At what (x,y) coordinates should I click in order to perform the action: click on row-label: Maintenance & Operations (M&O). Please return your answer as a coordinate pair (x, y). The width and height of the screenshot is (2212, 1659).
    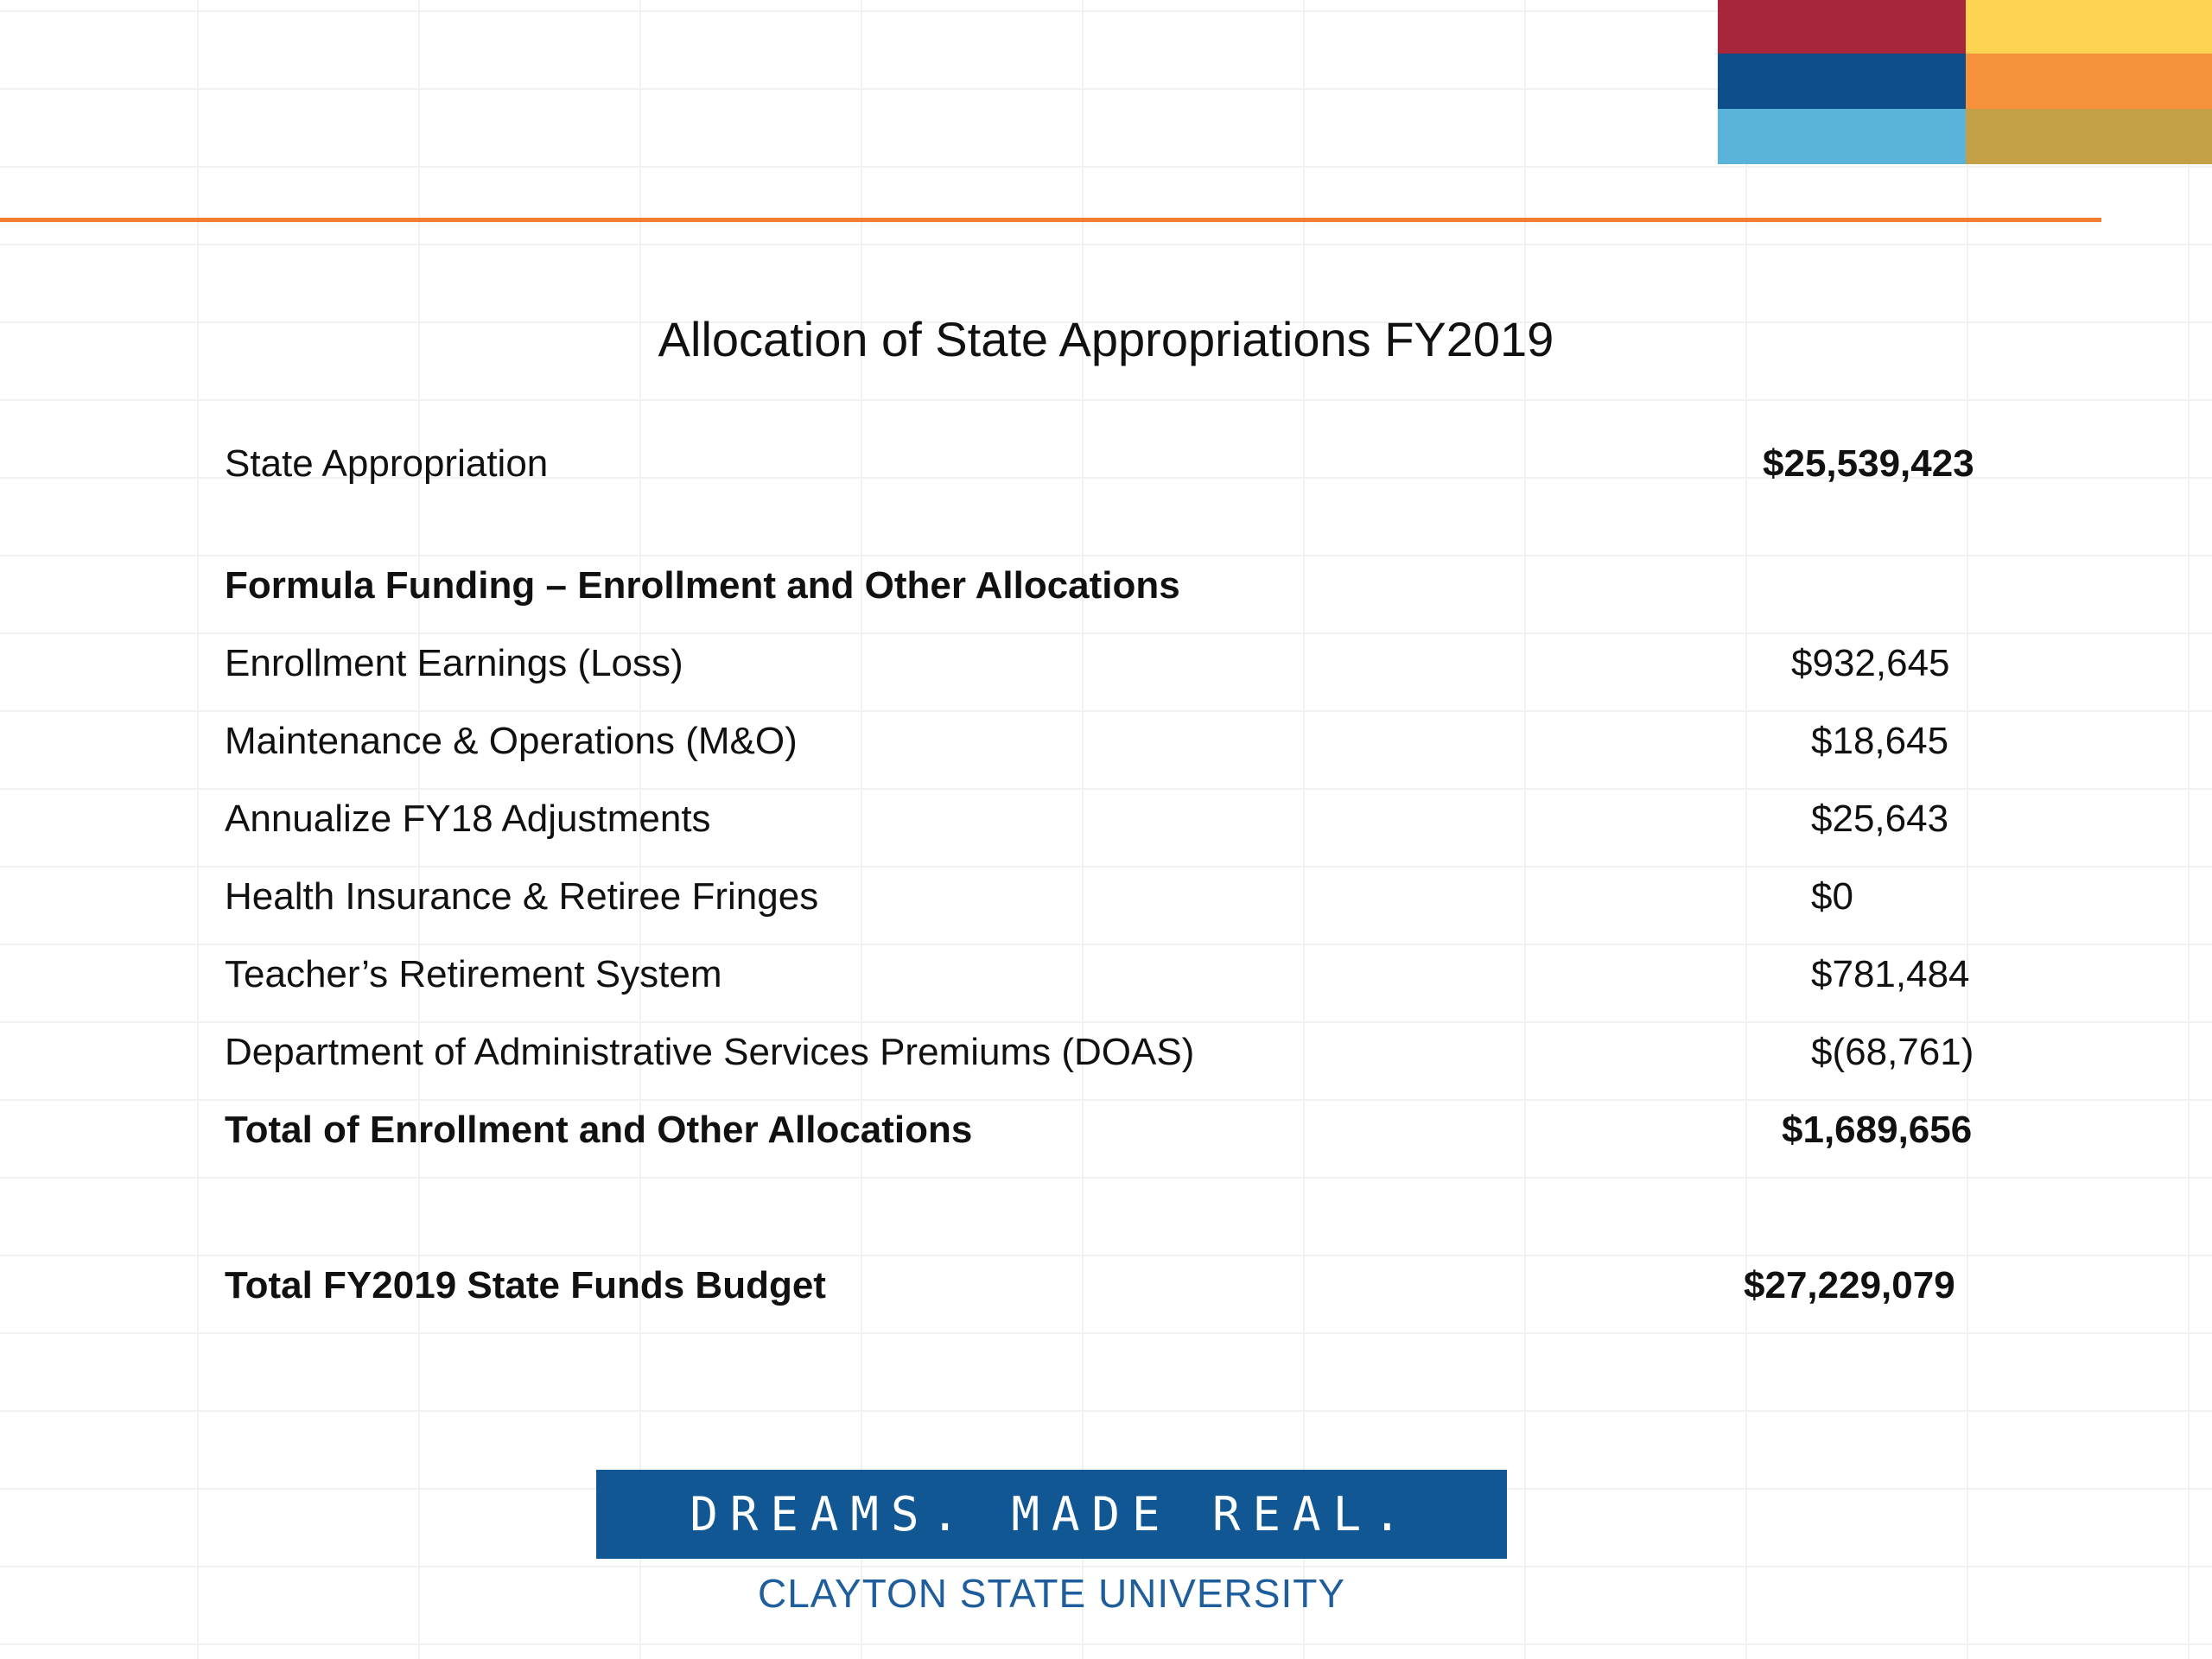
    Looking at the image, I should click on (511, 741).